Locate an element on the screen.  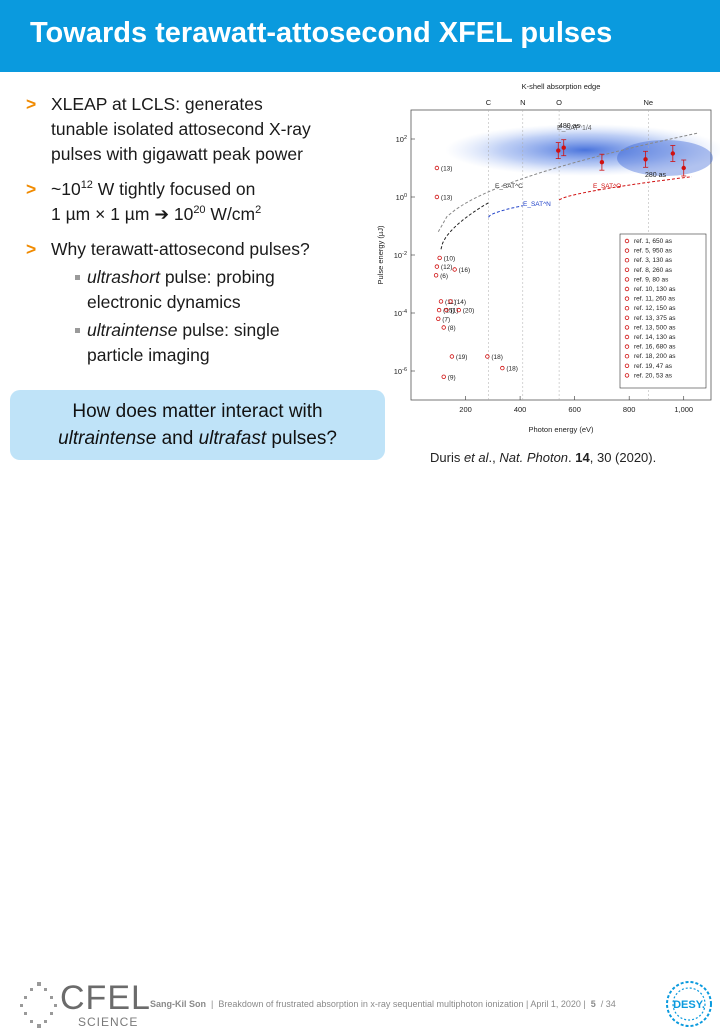
slide-title: Towards terawatt-attosecond XFEL pulses is located at coordinates (321, 33).